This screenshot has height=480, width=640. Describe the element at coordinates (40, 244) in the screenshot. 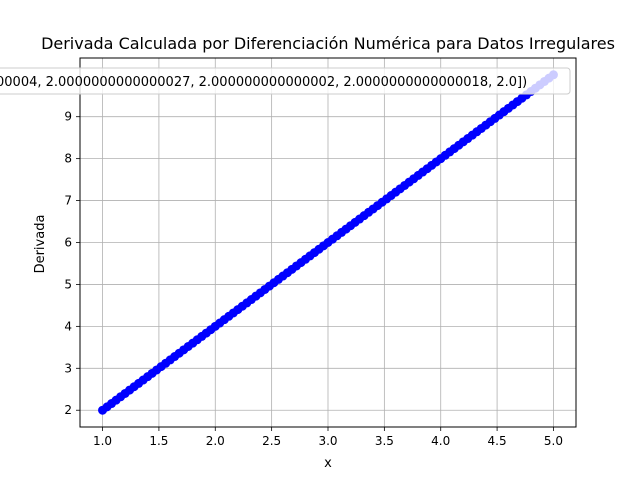

I see `y-axis-label: Derivada` at that location.